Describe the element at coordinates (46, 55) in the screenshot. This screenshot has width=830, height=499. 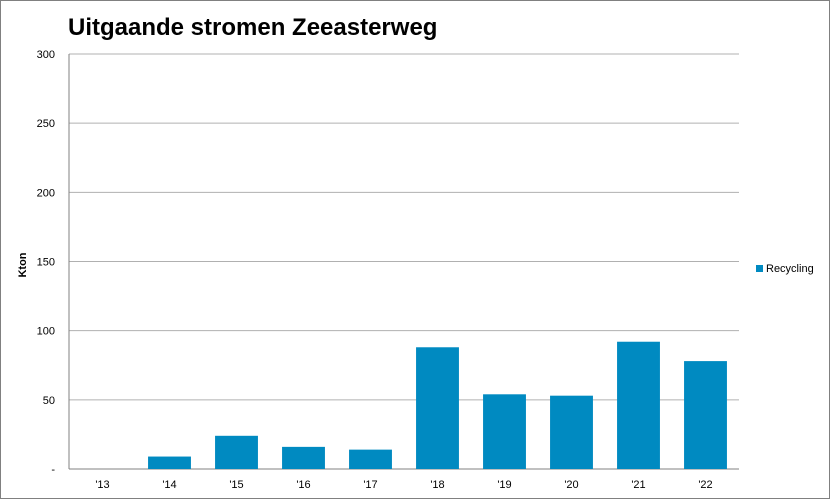
I see `y-tick-label: 300` at that location.